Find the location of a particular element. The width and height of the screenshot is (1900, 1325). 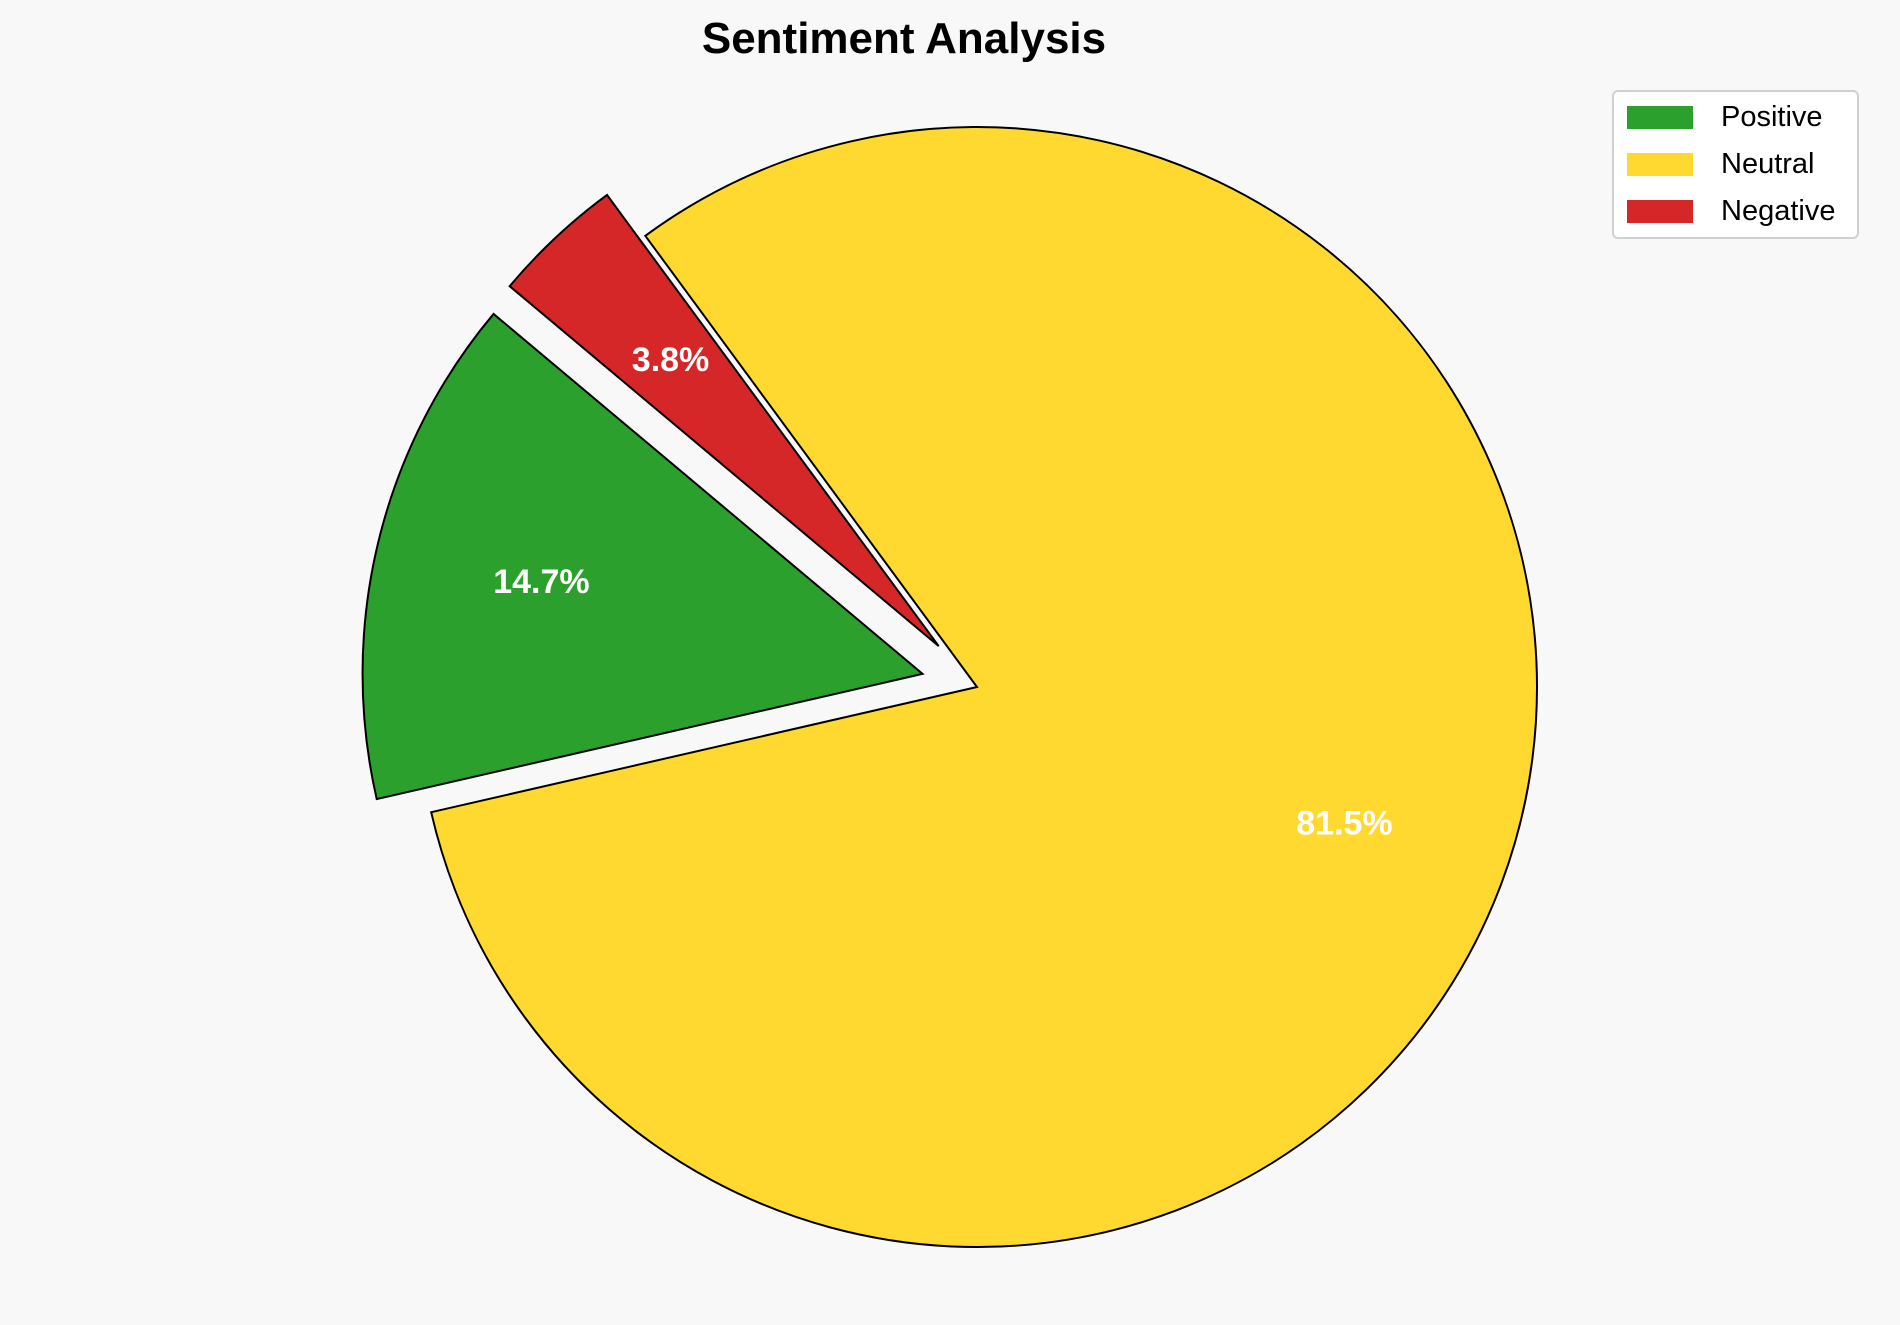

pie-slice-positive is located at coordinates (643, 556).